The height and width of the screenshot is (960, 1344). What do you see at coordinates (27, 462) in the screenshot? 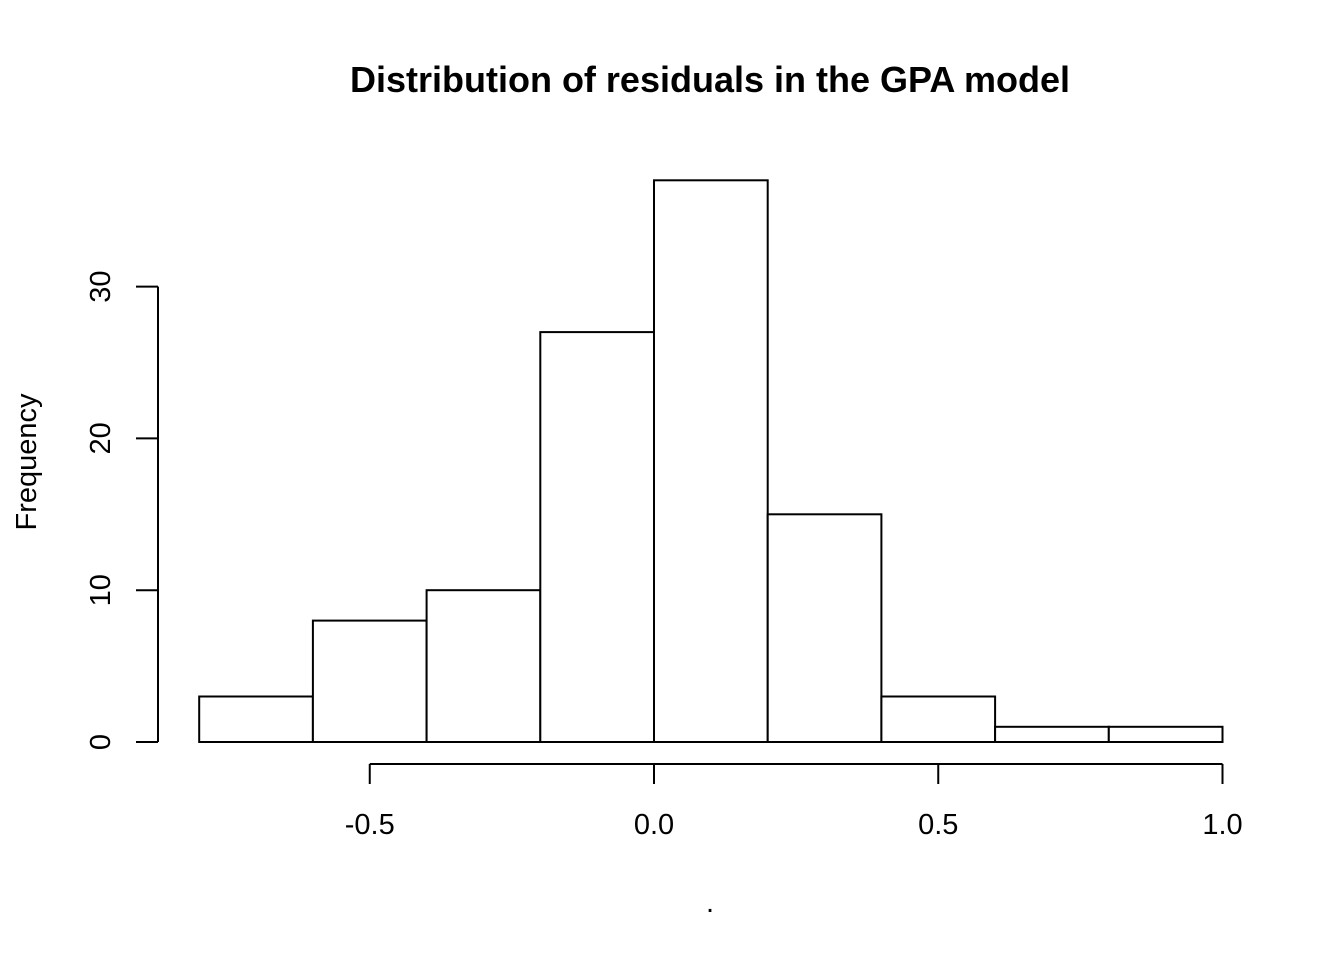
I see `y-axis-label: Frequency` at bounding box center [27, 462].